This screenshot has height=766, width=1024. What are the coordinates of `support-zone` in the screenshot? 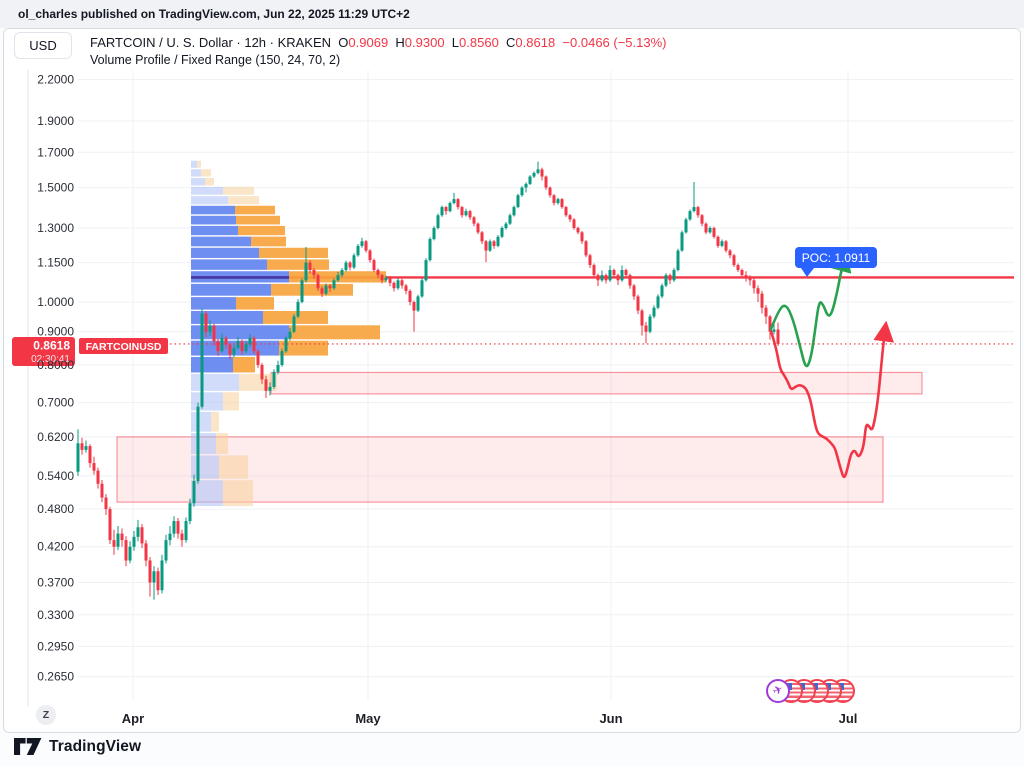 It's located at (596, 383).